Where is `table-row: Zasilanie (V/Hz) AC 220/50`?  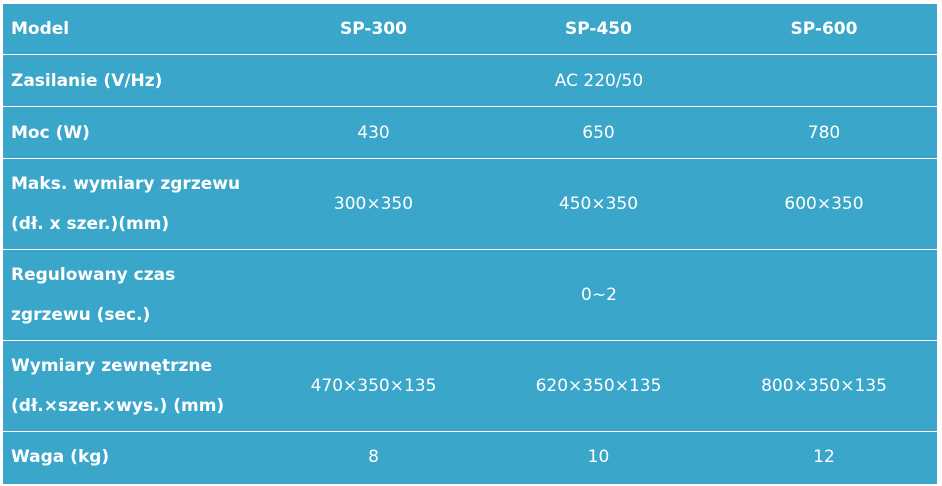 table-row: Zasilanie (V/Hz) AC 220/50 is located at coordinates (470, 80).